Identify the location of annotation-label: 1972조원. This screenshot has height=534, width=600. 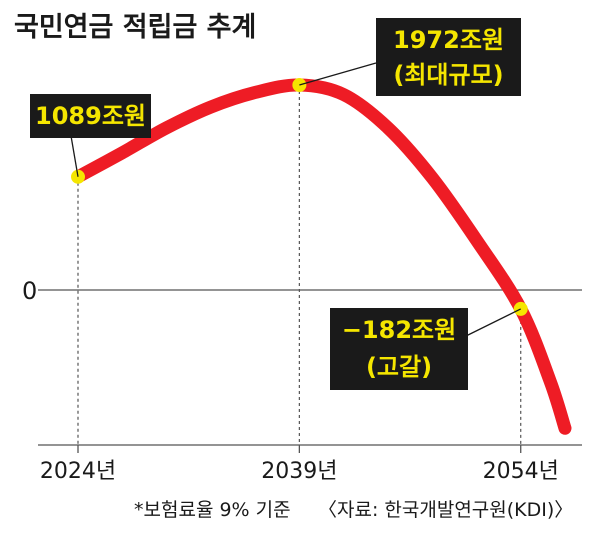
(448, 40).